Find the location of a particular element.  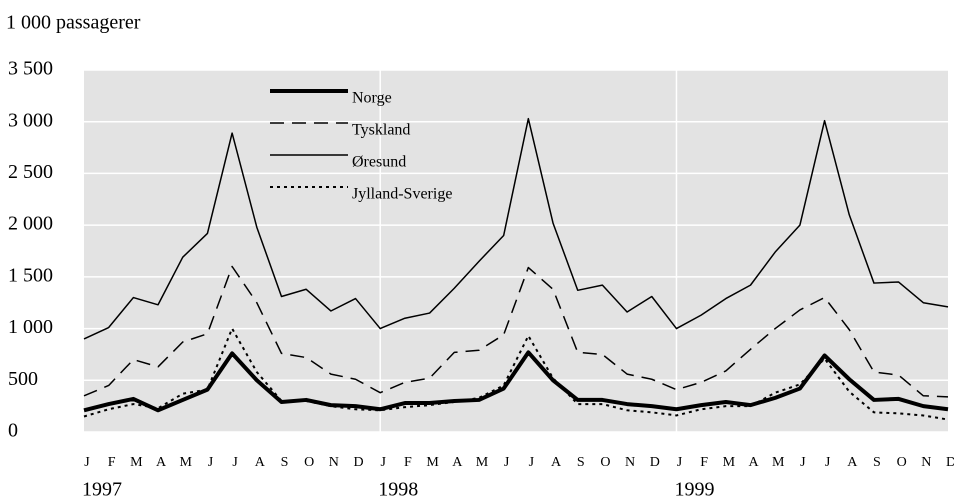

y-tick-label: 1 500 is located at coordinates (30, 275).